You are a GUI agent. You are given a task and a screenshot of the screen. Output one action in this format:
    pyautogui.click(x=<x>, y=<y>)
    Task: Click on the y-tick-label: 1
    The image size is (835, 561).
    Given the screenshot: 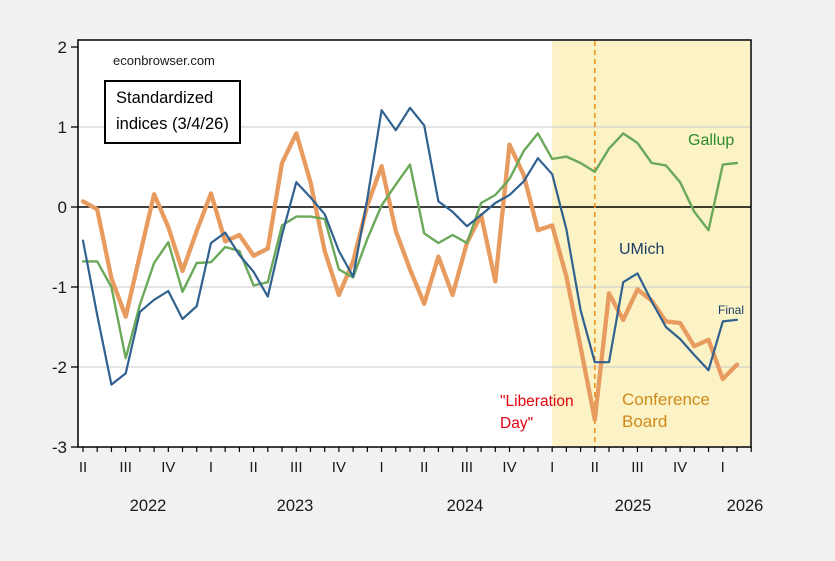 What is the action you would take?
    pyautogui.click(x=62, y=127)
    